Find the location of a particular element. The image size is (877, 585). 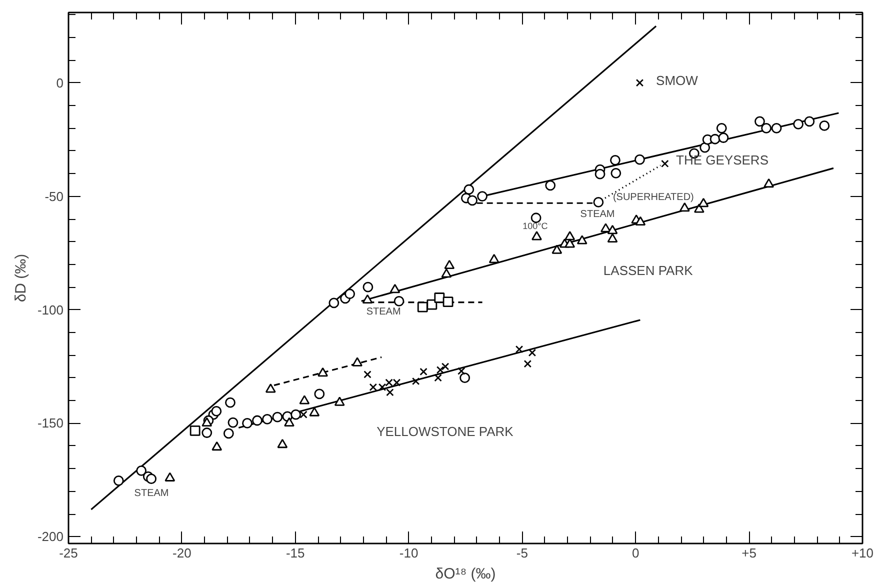

x-tick-label: +10 is located at coordinates (862, 553).